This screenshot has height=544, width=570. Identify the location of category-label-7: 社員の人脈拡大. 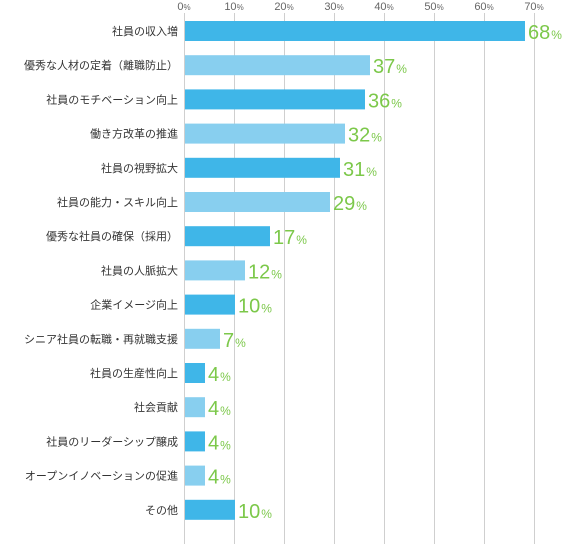
(139, 270).